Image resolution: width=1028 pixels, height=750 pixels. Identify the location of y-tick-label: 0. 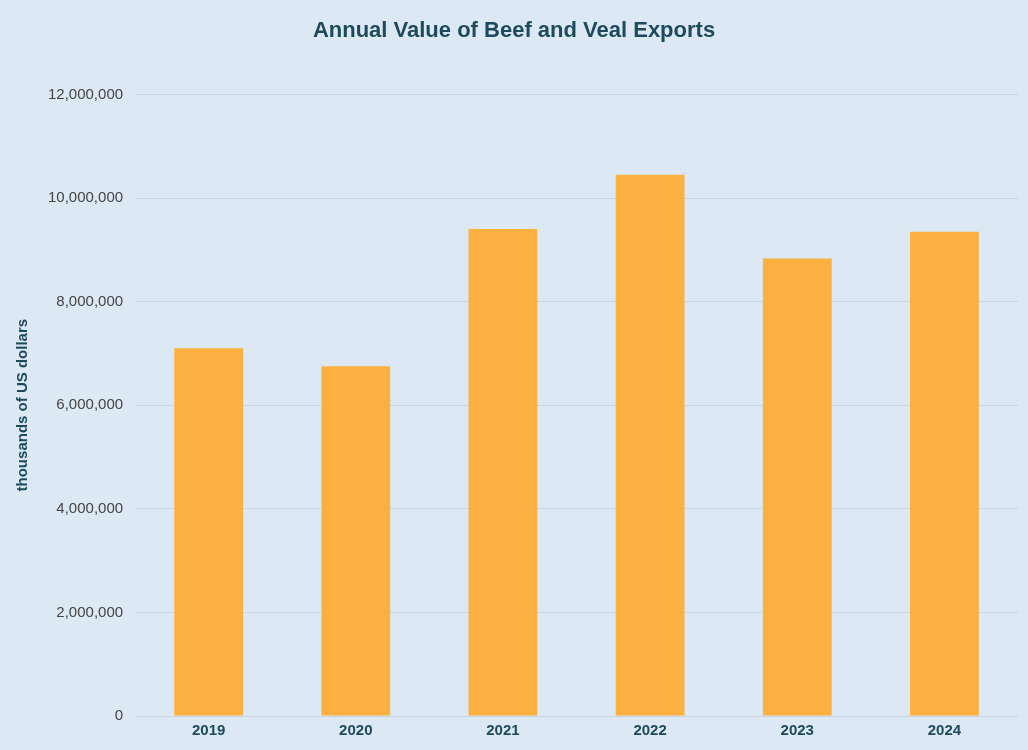
(119, 715).